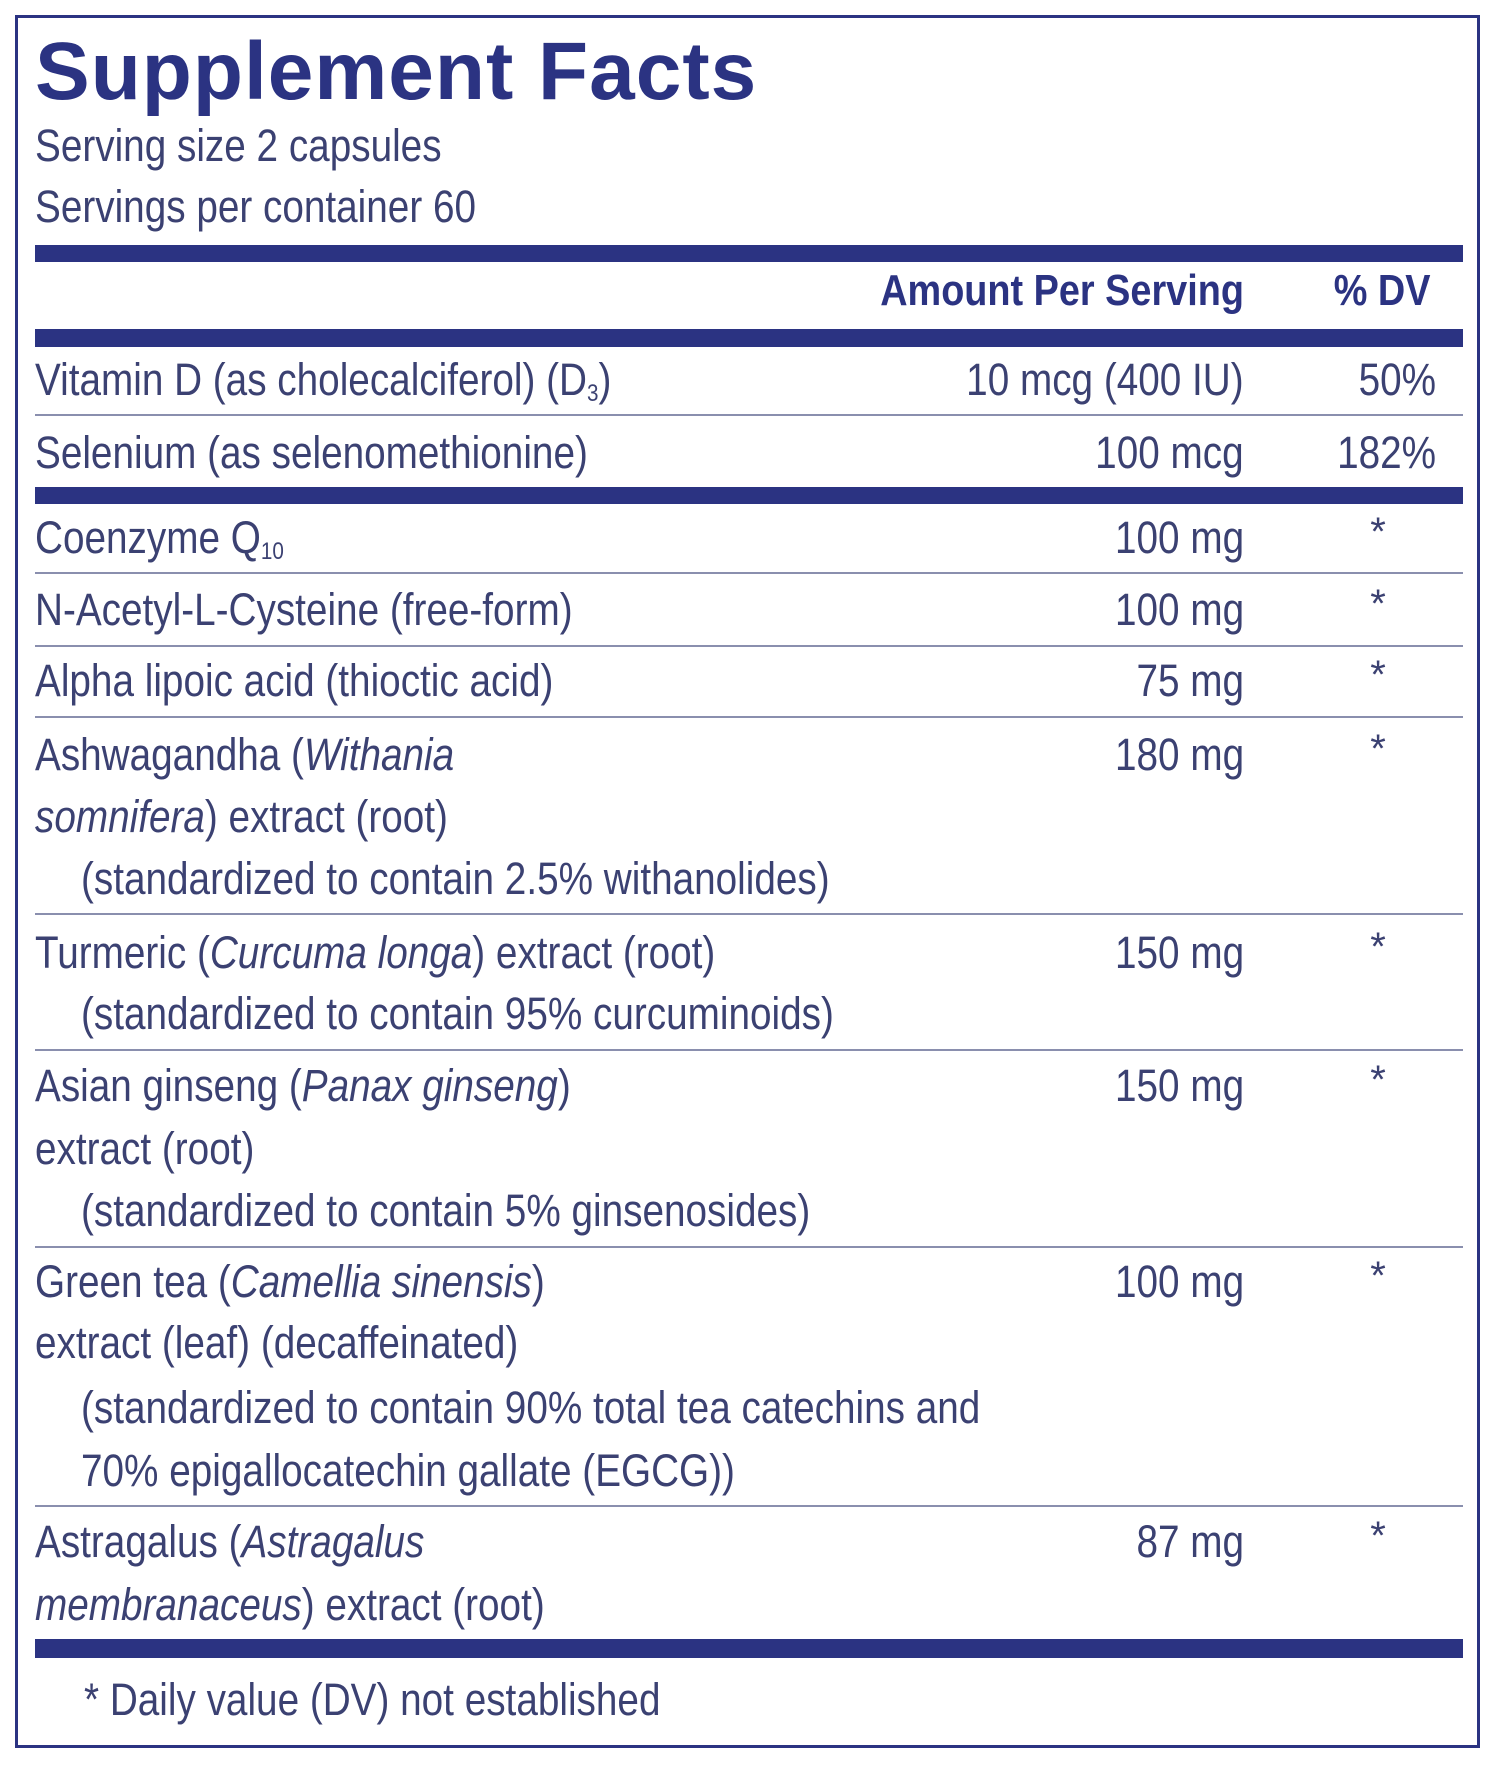 The height and width of the screenshot is (1765, 1500). What do you see at coordinates (120, 816) in the screenshot?
I see `latin-name: somnifera` at bounding box center [120, 816].